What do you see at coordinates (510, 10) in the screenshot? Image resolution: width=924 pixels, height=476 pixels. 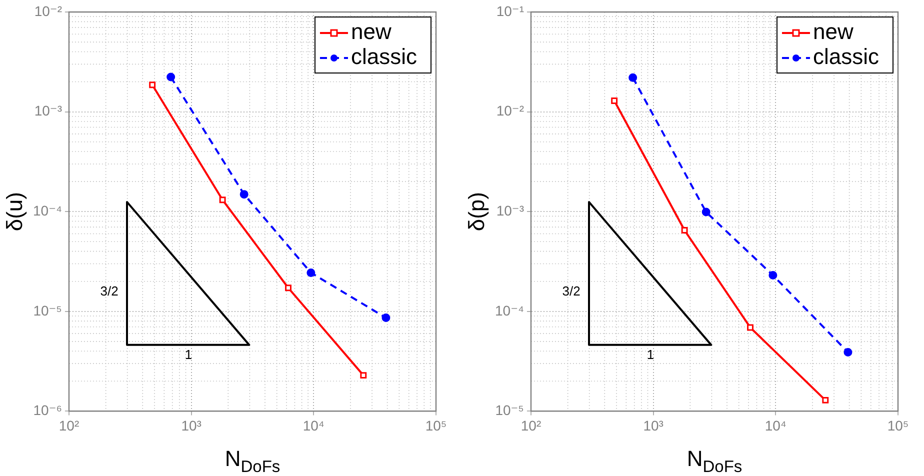 I see `y-tick-label: 10⁻¹` at bounding box center [510, 10].